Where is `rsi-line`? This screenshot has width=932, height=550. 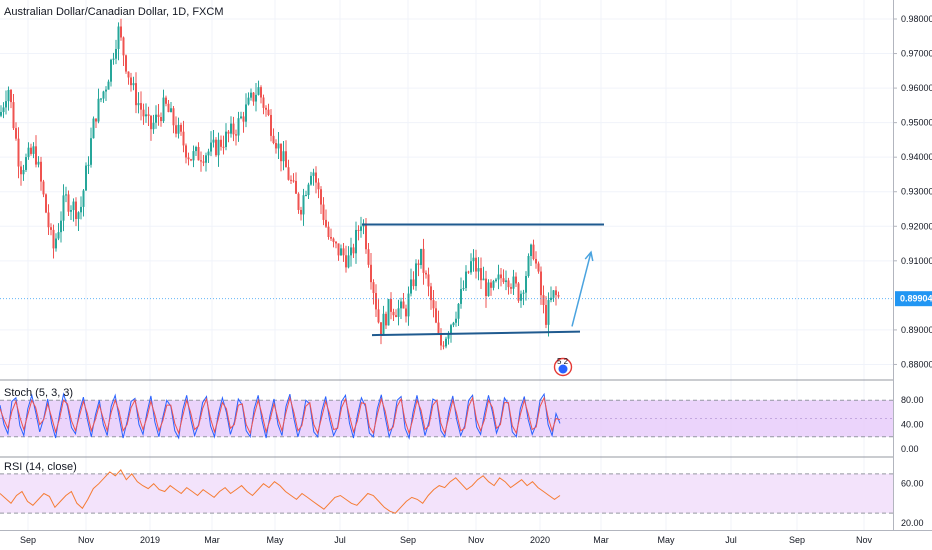 rsi-line is located at coordinates (280, 491).